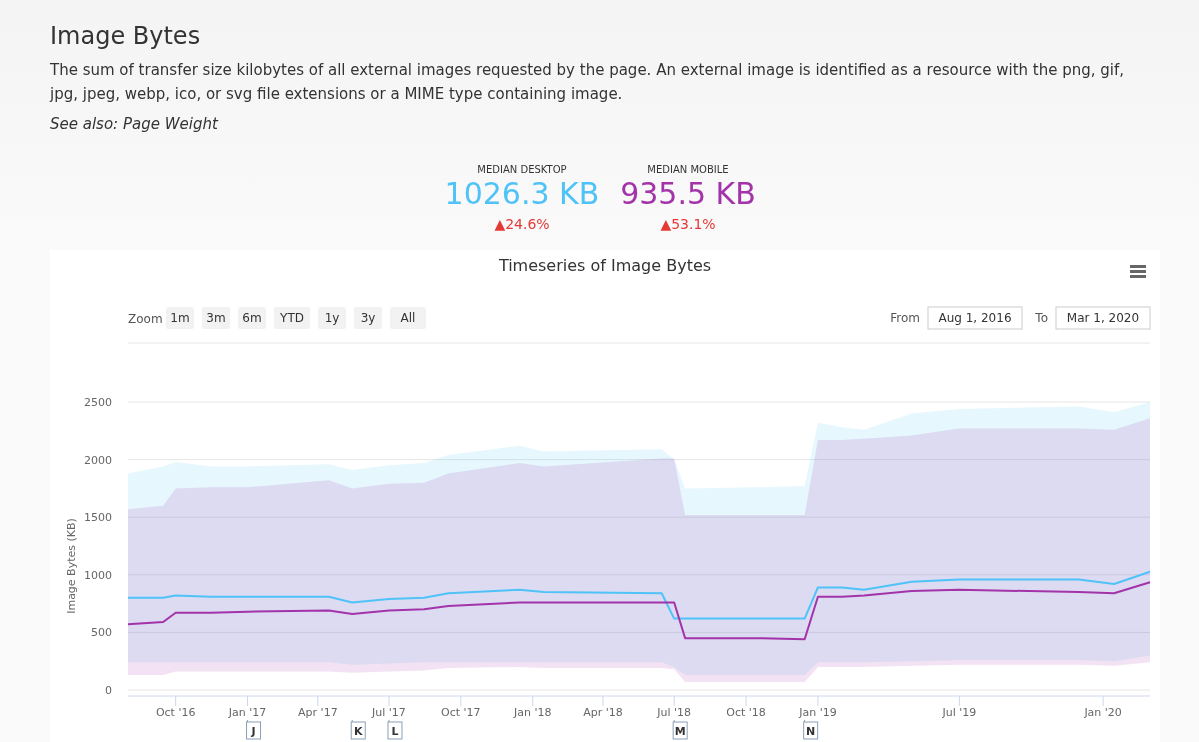 The height and width of the screenshot is (742, 1199). What do you see at coordinates (1102, 712) in the screenshot?
I see `x-tick-label: Jan '20` at bounding box center [1102, 712].